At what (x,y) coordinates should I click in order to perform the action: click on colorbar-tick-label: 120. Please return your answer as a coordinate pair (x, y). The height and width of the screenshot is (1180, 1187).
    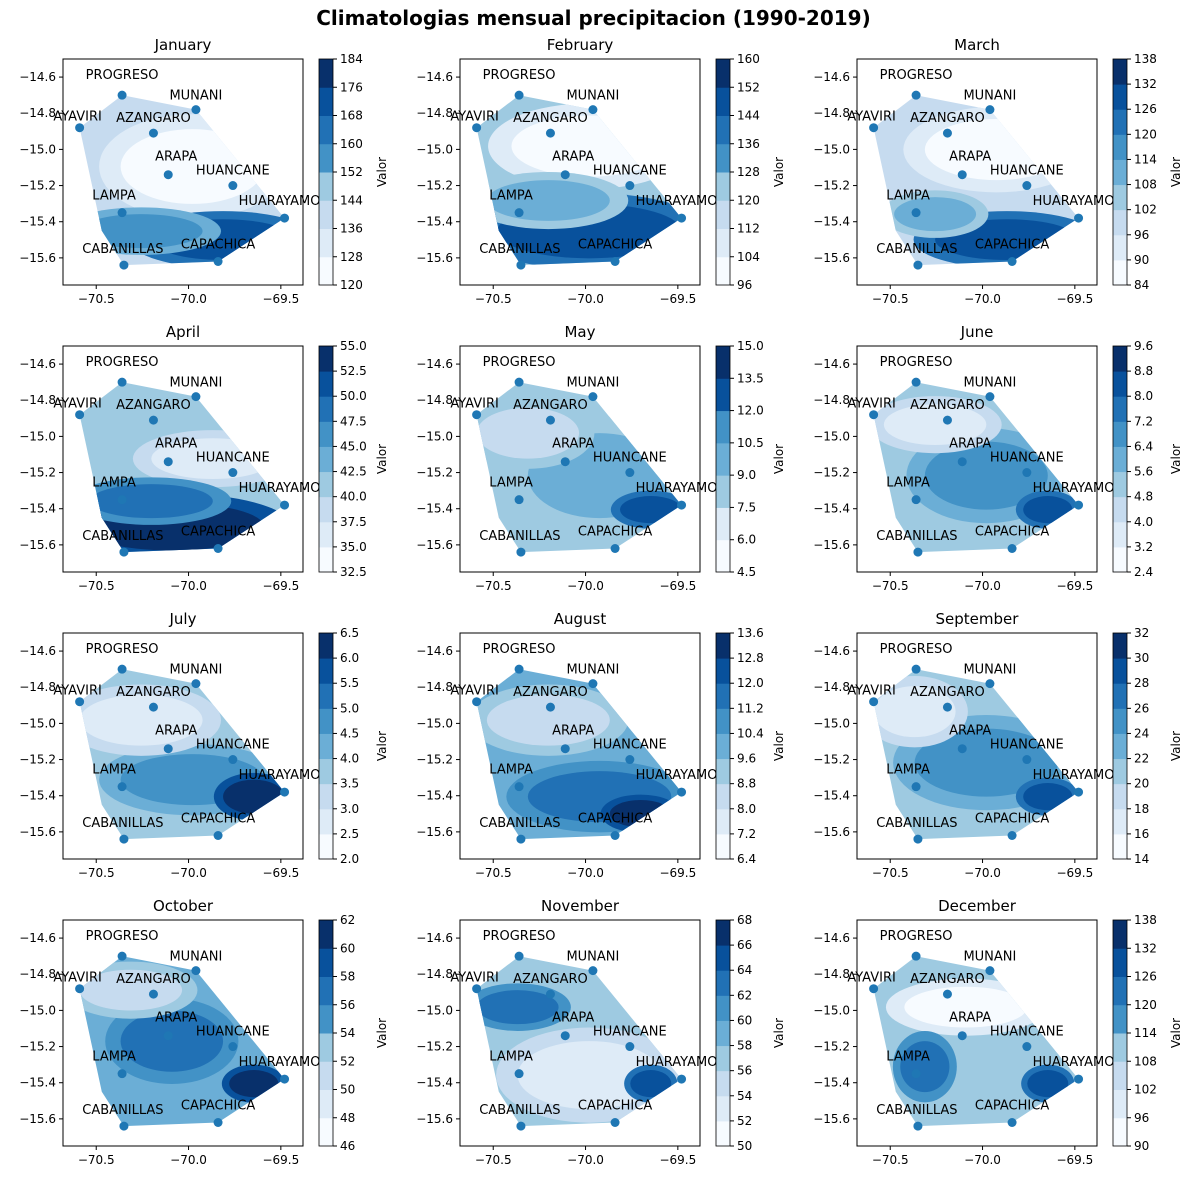
    Looking at the image, I should click on (1145, 1005).